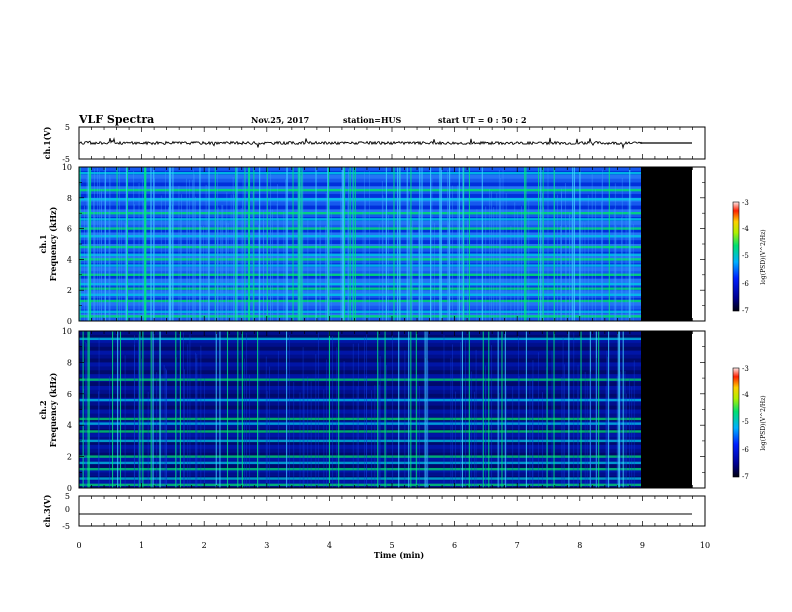  I want to click on ch3-ytick-top: 5, so click(67, 496).